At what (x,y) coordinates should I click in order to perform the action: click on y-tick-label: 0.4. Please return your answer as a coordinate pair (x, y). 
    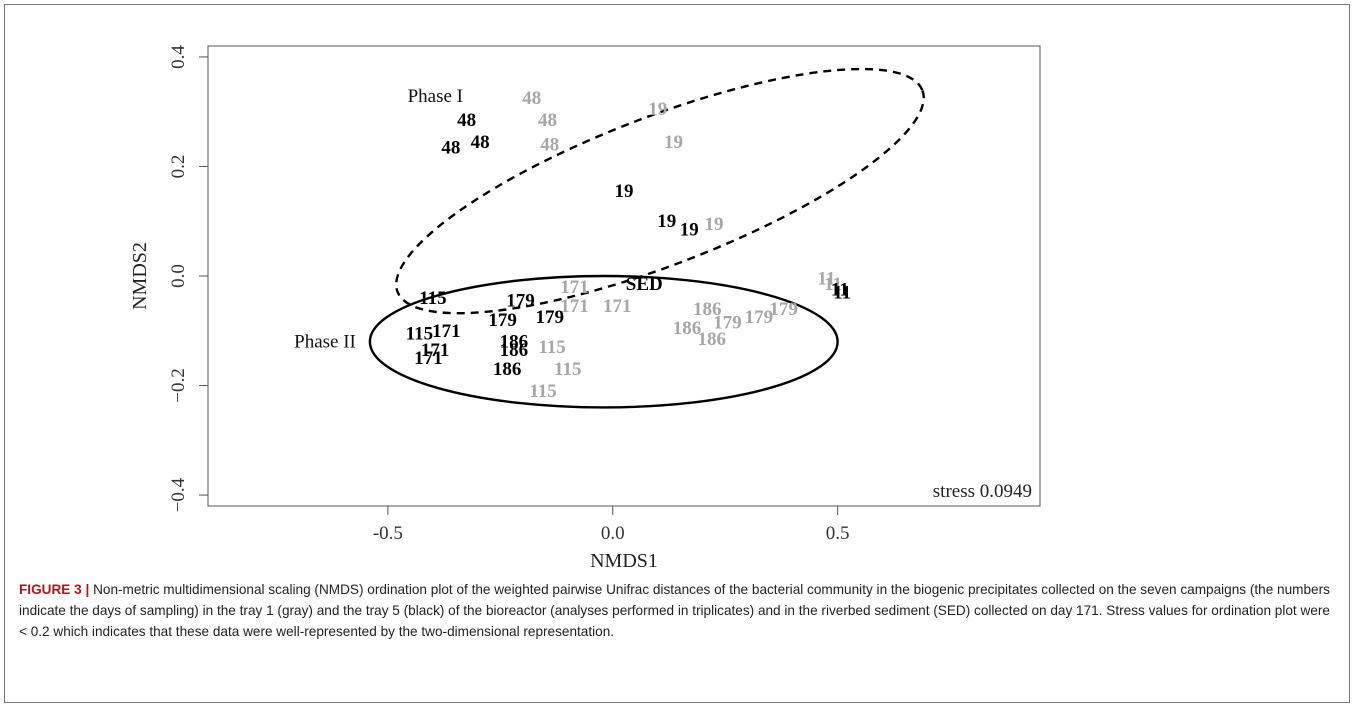
    Looking at the image, I should click on (178, 57).